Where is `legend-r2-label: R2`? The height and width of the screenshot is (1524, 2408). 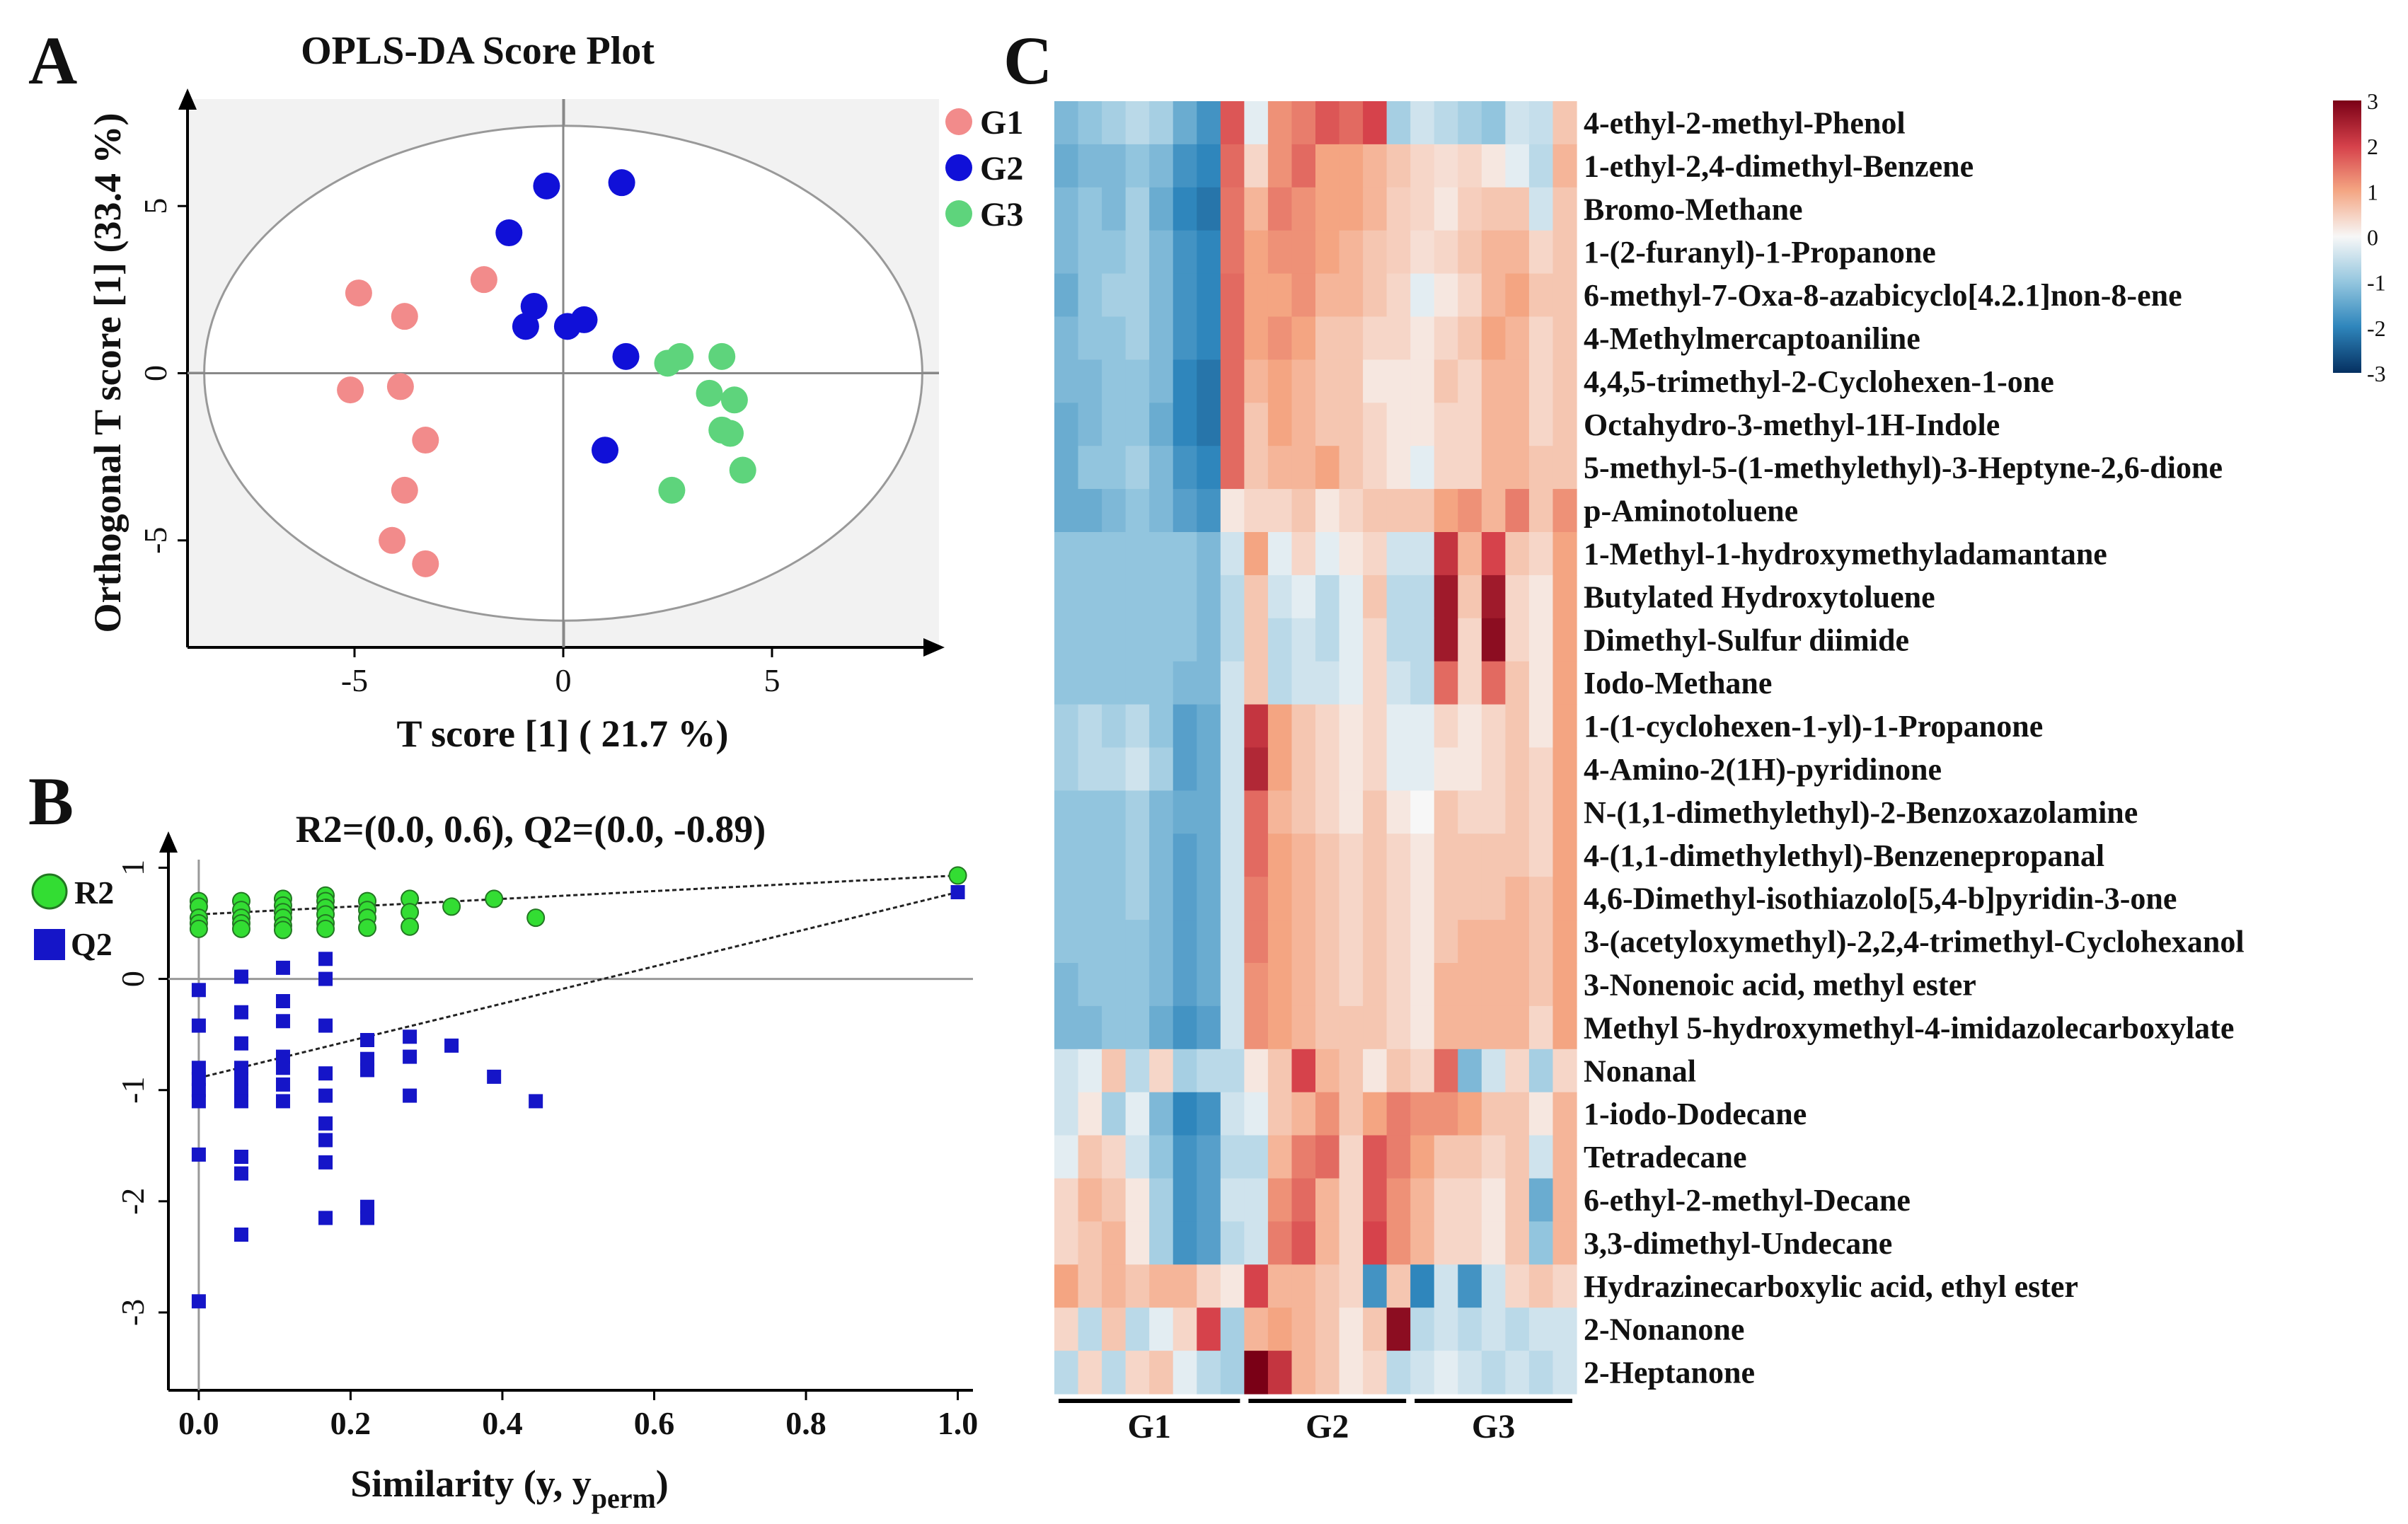 legend-r2-label: R2 is located at coordinates (94, 892).